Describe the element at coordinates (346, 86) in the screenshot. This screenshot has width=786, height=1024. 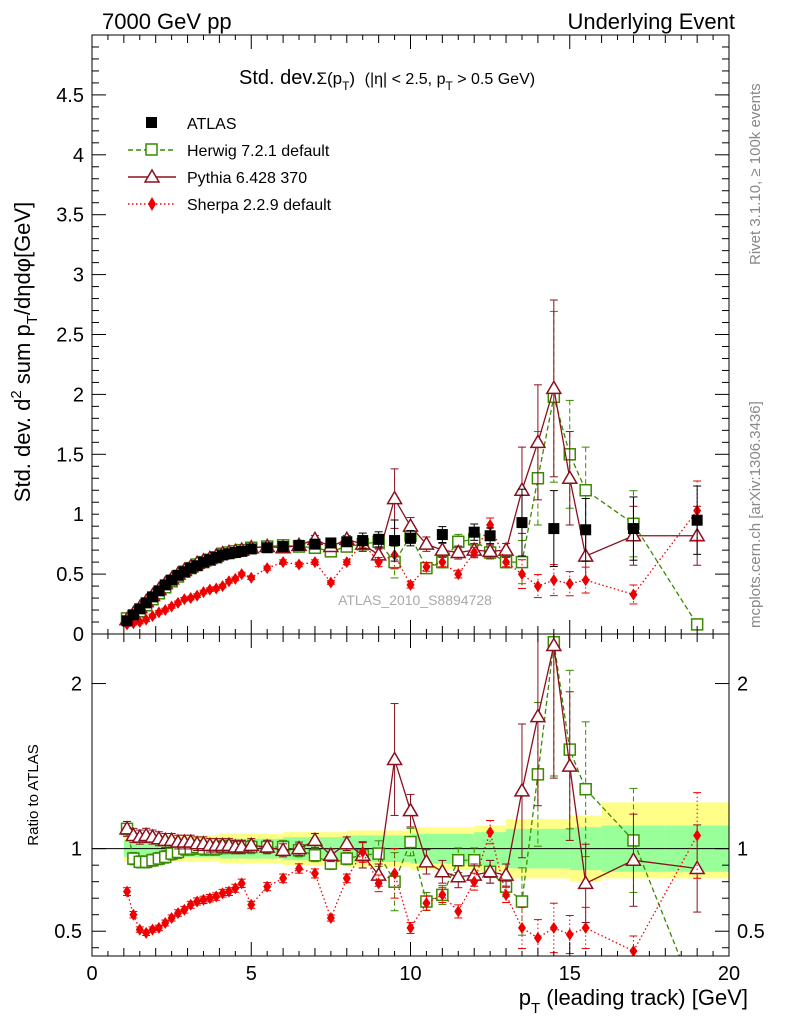
I see `plot-title-sub: T` at that location.